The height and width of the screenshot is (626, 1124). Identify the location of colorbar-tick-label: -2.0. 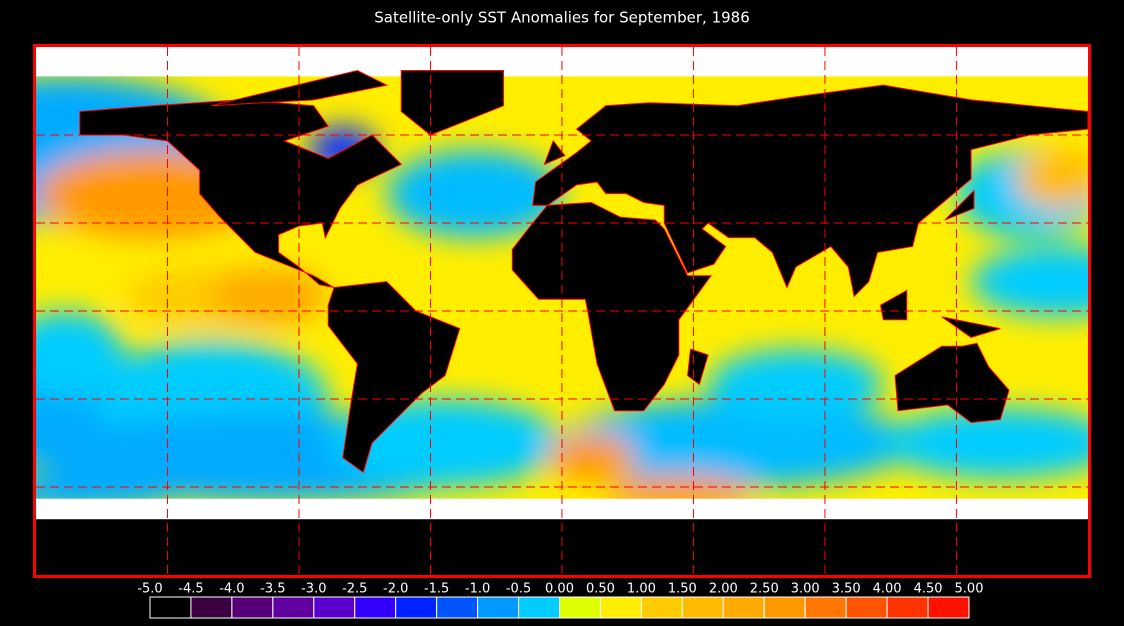
(395, 589).